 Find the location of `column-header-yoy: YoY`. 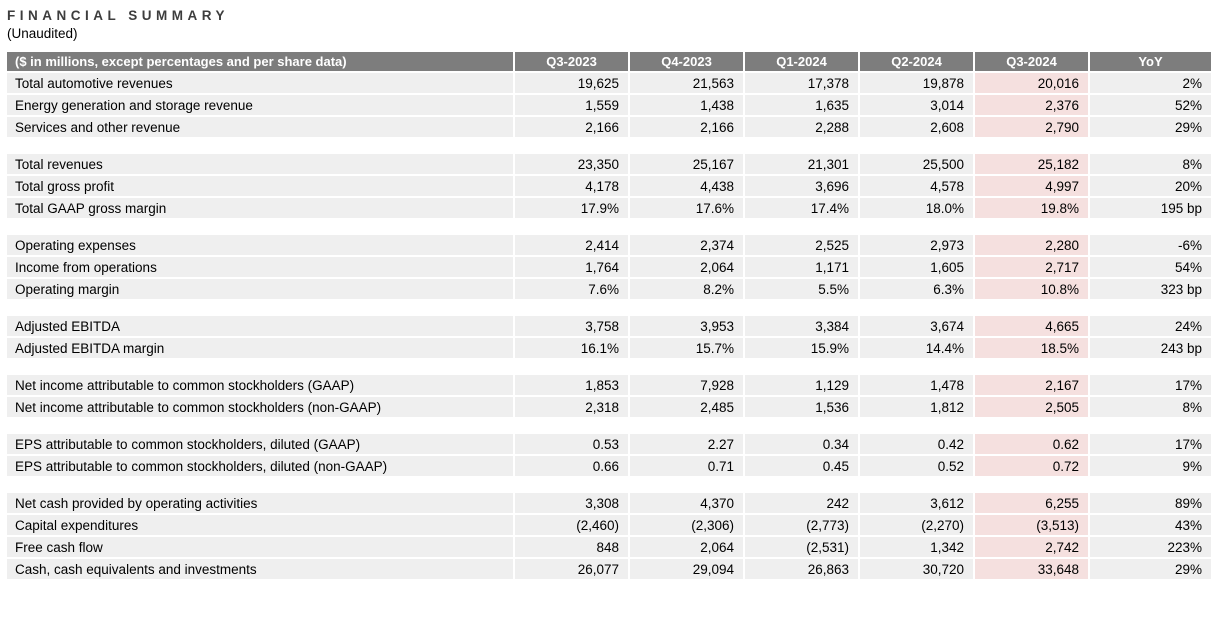

column-header-yoy: YoY is located at coordinates (1150, 61).